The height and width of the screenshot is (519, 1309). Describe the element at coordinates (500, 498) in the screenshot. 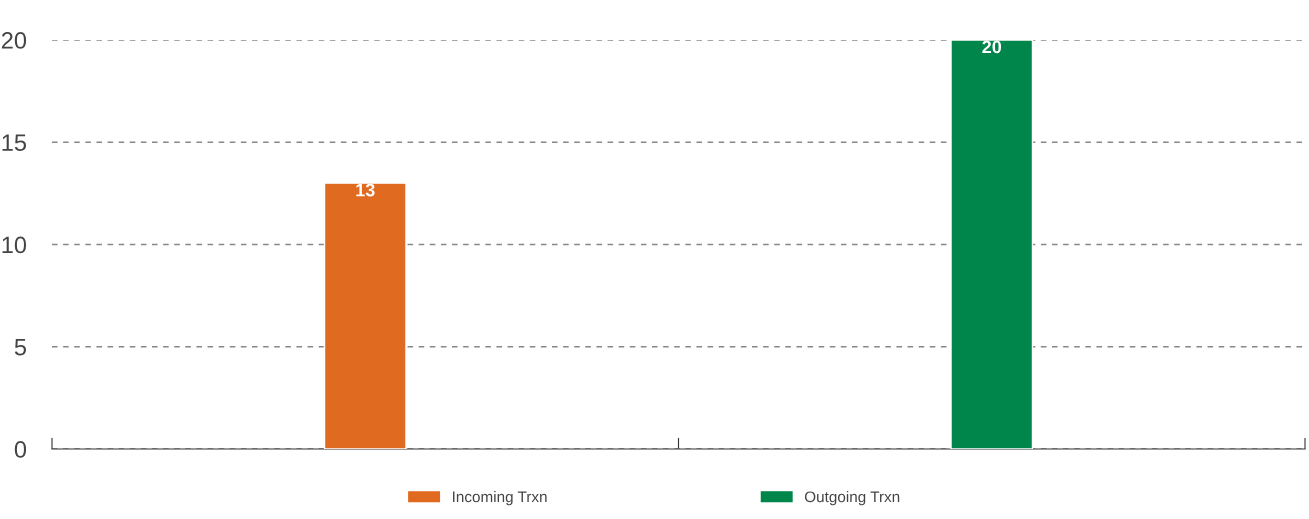

I see `legend-label: Incoming Trxn` at that location.